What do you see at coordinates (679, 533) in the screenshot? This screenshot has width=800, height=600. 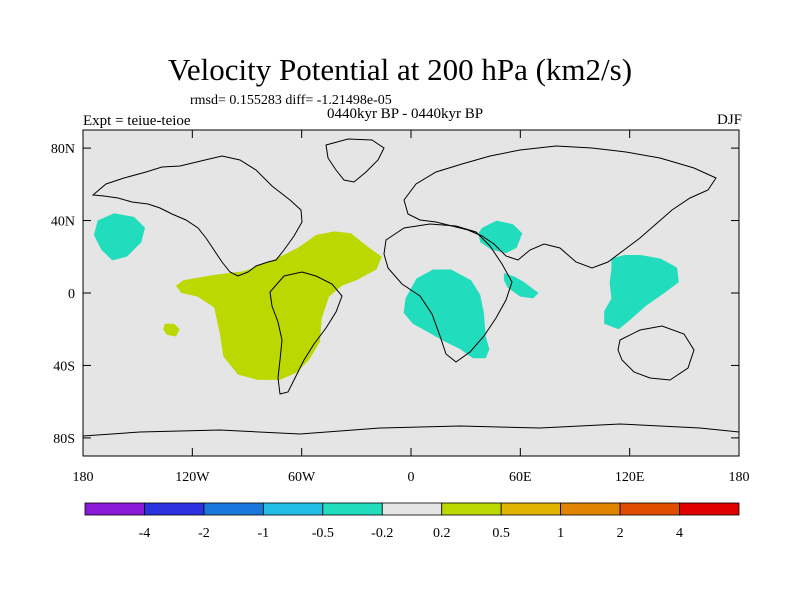 I see `colorbar-label-9: 4` at bounding box center [679, 533].